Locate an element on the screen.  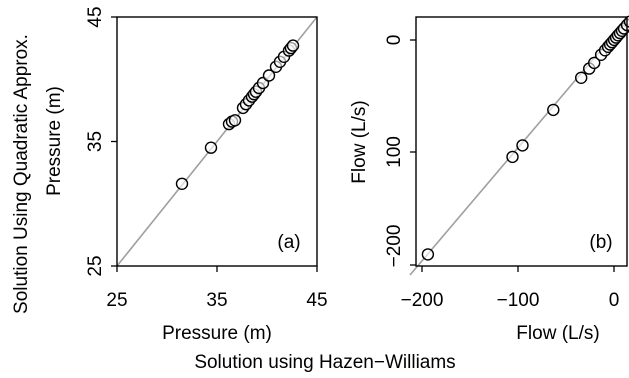
x-tick-label-b-0: 0 is located at coordinates (614, 300).